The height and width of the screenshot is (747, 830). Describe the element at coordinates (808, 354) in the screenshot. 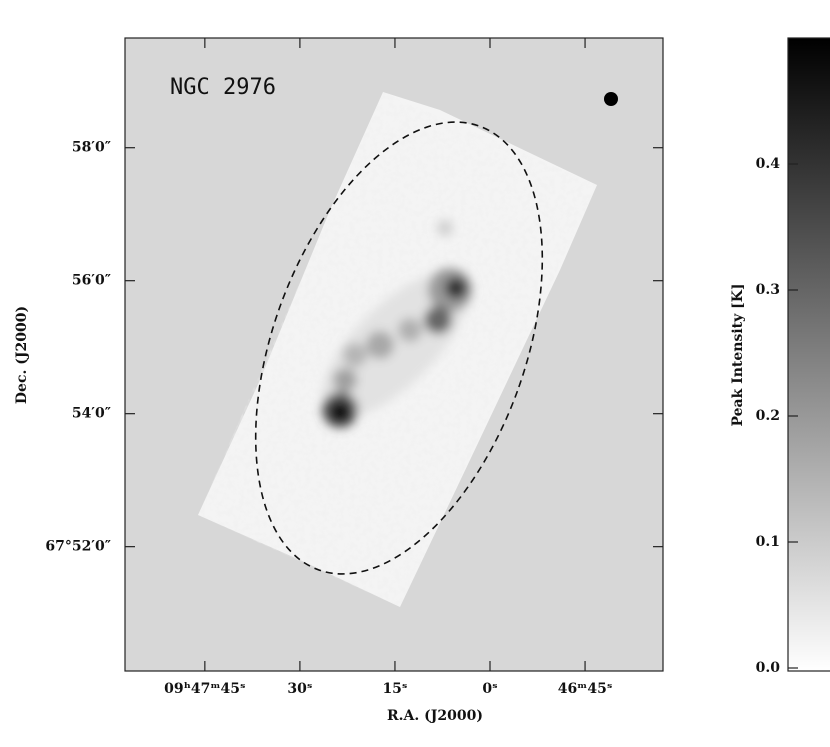

I see `colorbar` at that location.